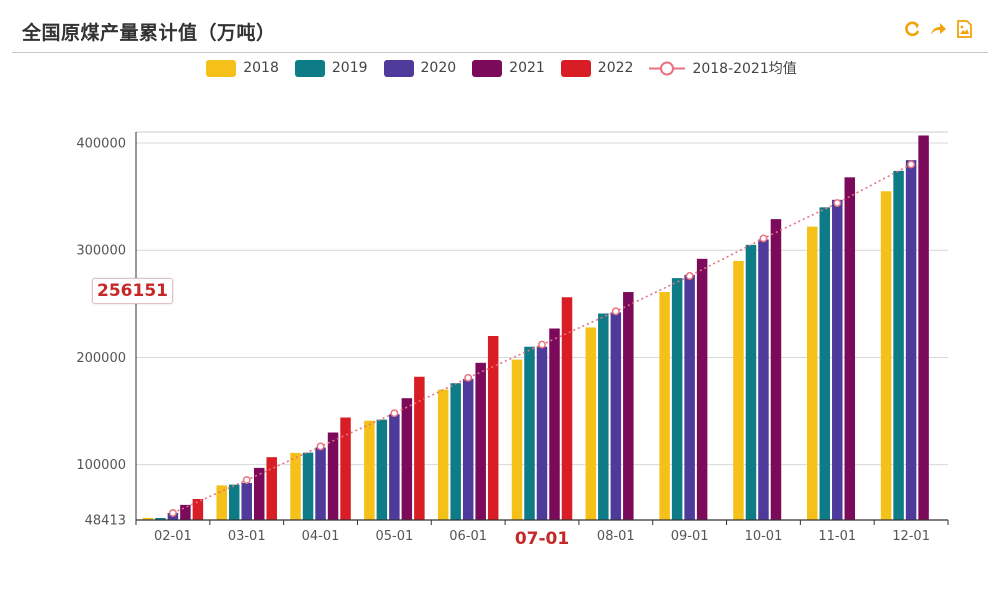 Image resolution: width=1003 pixels, height=598 pixels. I want to click on axis-pointer-value: 256151, so click(132, 291).